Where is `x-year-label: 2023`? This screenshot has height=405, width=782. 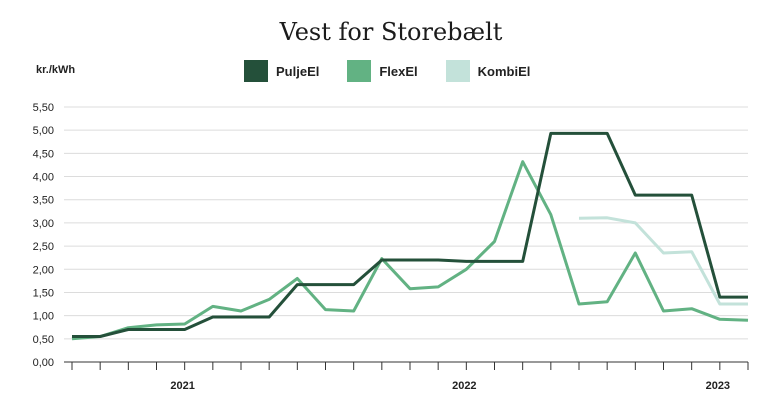
x-year-label: 2023 is located at coordinates (718, 386).